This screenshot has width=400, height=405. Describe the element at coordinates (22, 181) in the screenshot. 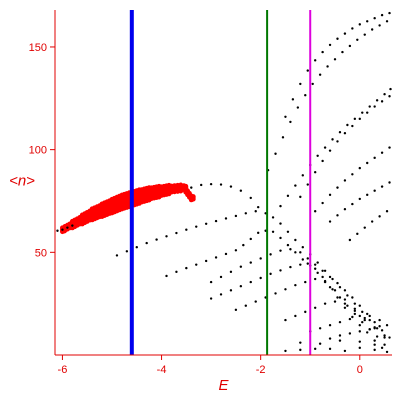

I see `y-axis-label: <n>` at that location.